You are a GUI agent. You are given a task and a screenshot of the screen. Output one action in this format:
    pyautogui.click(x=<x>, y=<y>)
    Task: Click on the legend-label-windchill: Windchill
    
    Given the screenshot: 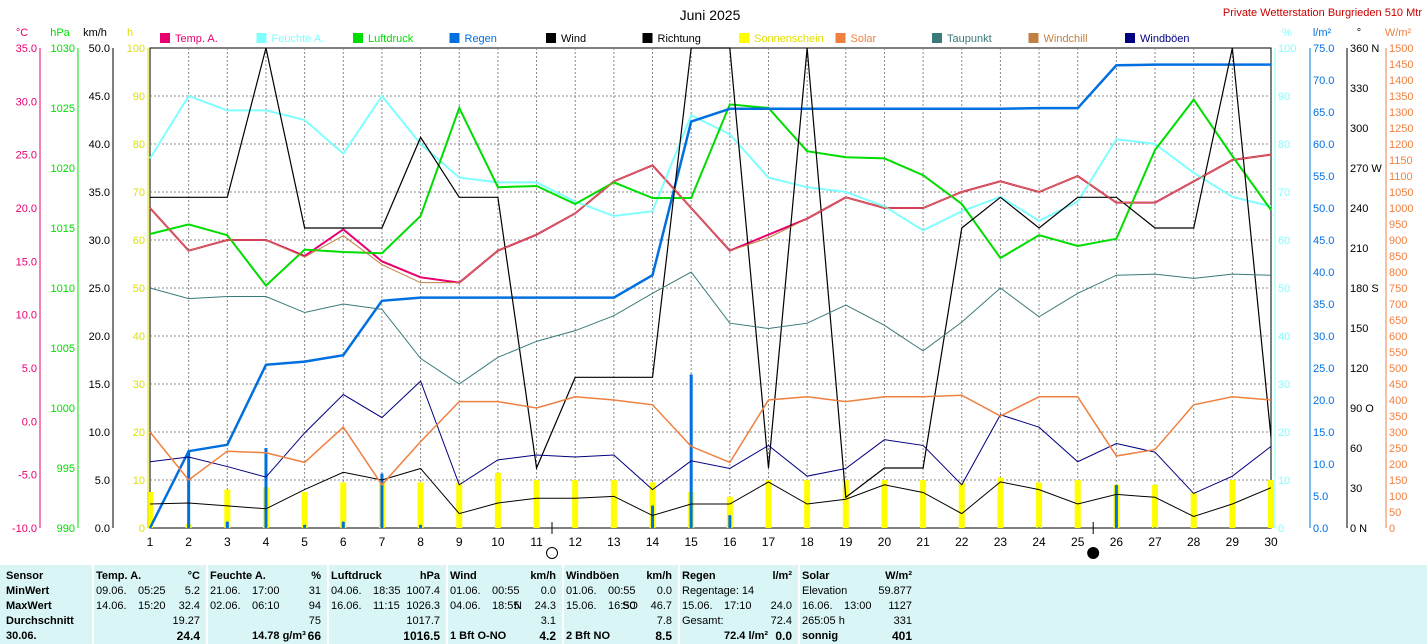 What is the action you would take?
    pyautogui.click(x=1066, y=39)
    